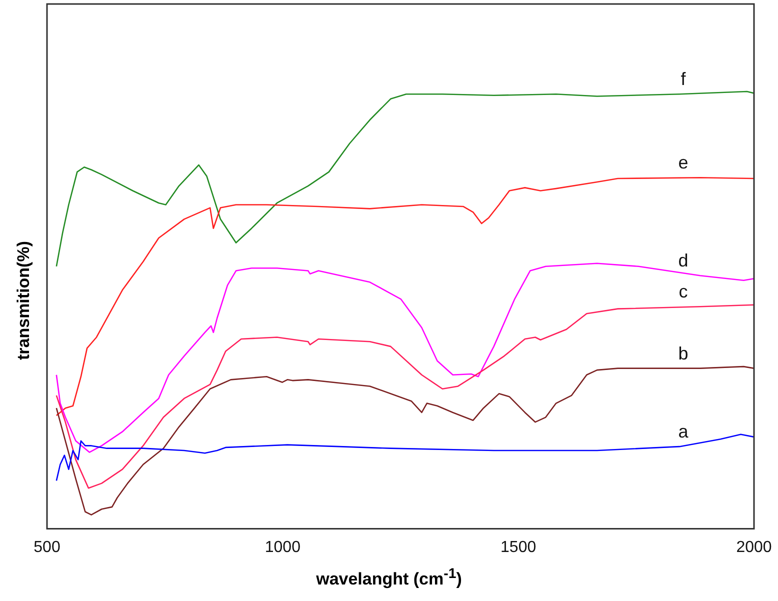 This screenshot has width=778, height=601. I want to click on y-axis-title: transmition(%), so click(24, 300).